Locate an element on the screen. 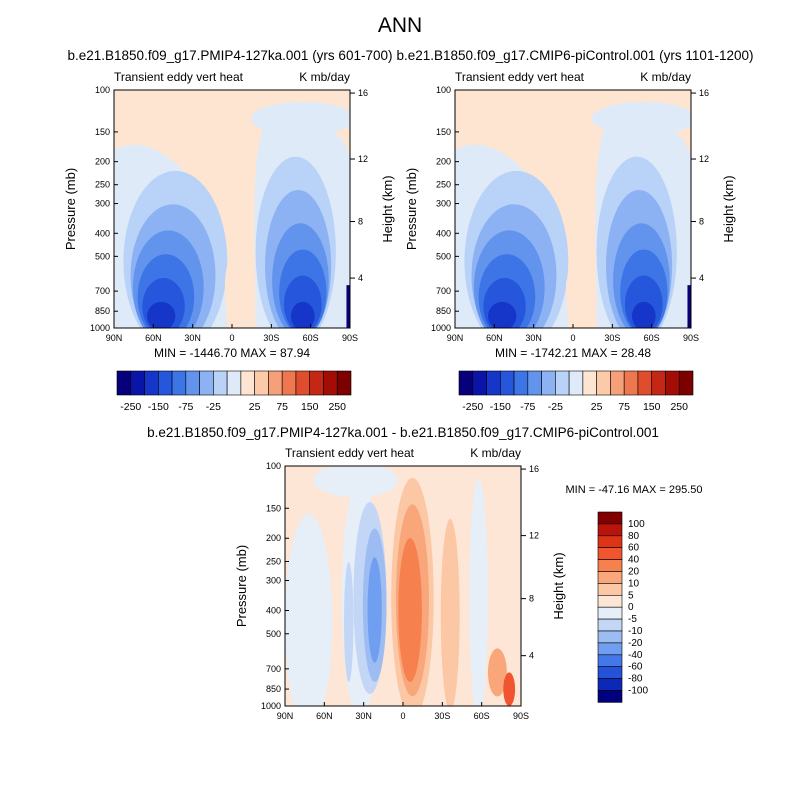  colorbar-label: -20 is located at coordinates (635, 643).